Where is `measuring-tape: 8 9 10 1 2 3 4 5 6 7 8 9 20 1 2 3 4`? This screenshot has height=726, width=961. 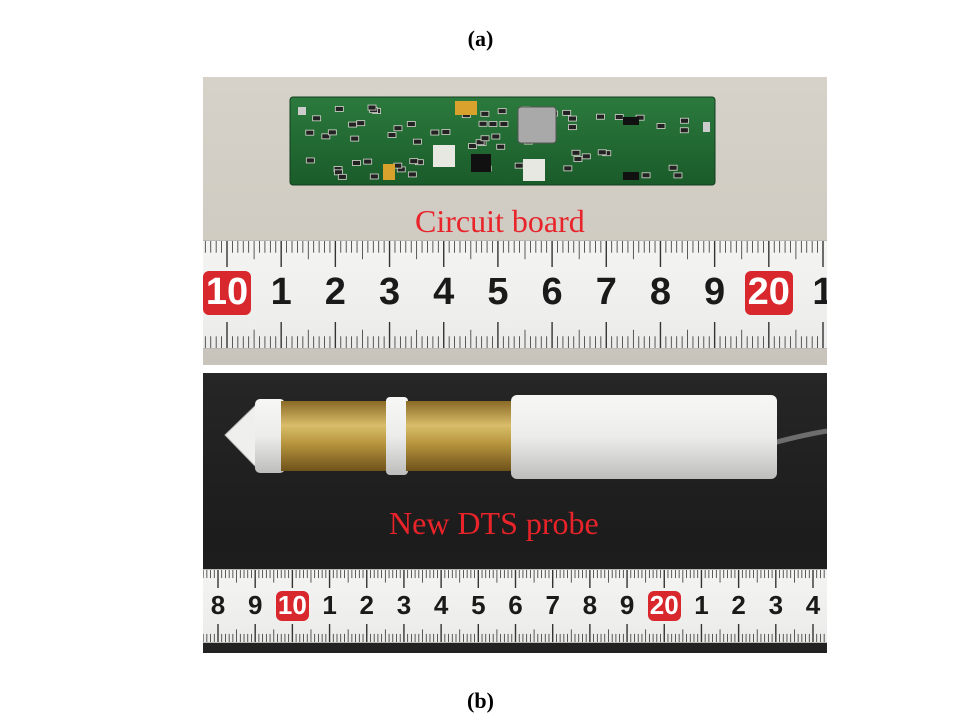 measuring-tape: 8 9 10 1 2 3 4 5 6 7 8 9 20 1 2 3 4 is located at coordinates (515, 606).